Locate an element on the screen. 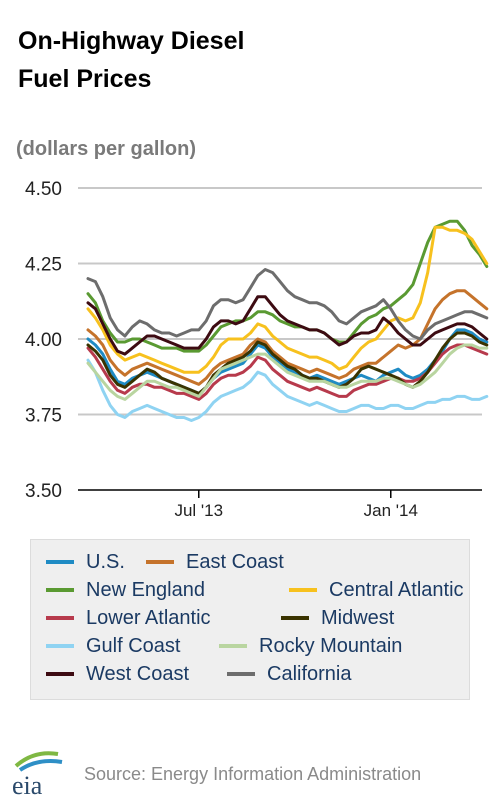  y-tick-label: 4.25 is located at coordinates (43, 265).